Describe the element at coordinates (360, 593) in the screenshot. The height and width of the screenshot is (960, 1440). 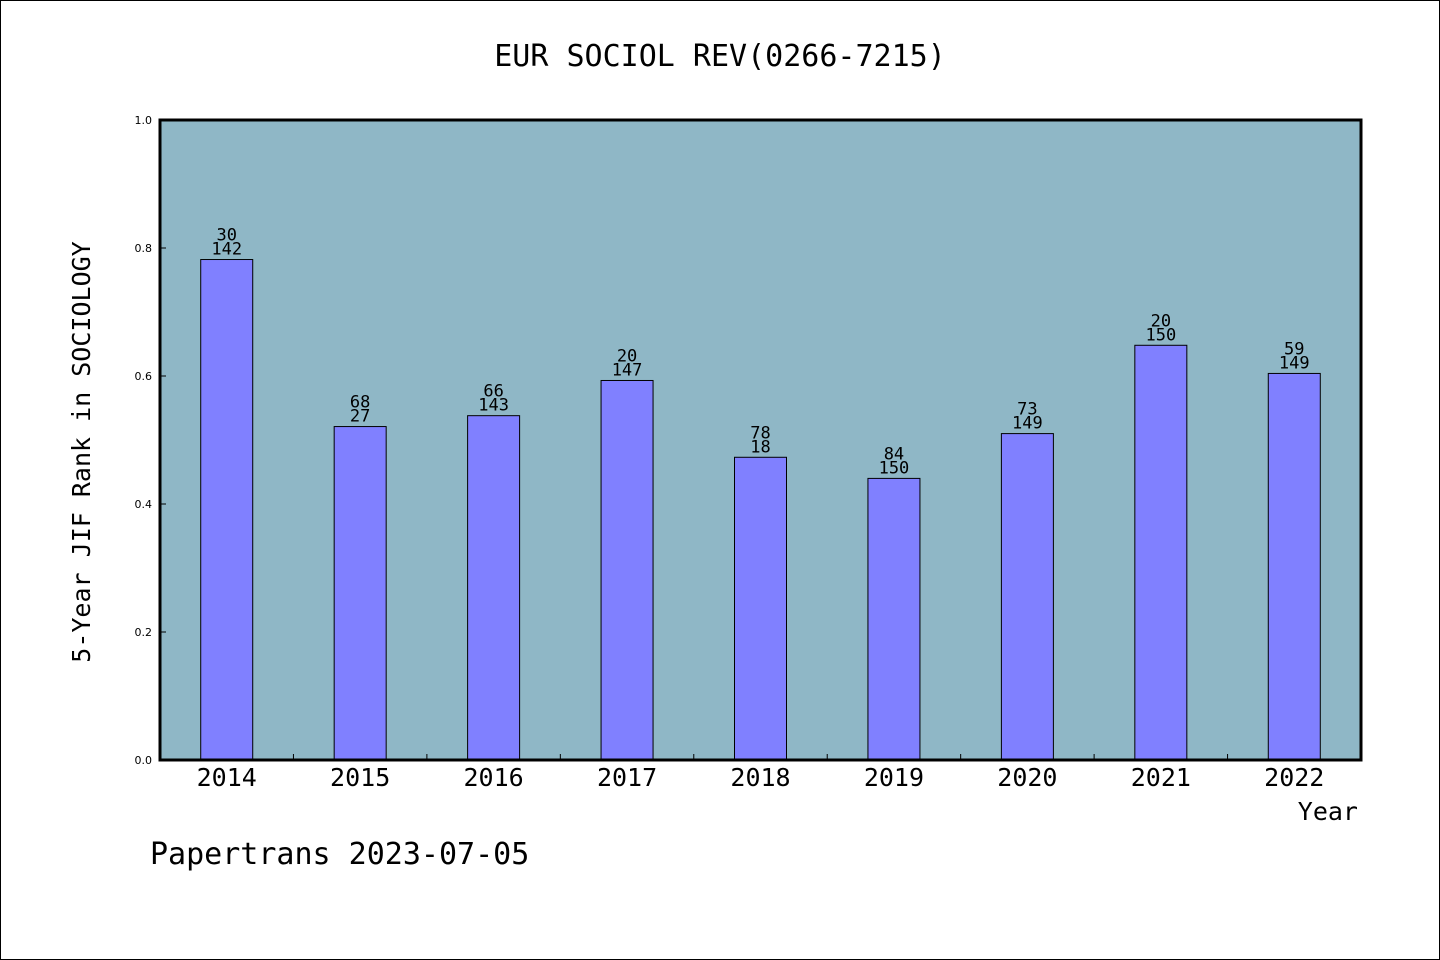
I see `bar-2015` at that location.